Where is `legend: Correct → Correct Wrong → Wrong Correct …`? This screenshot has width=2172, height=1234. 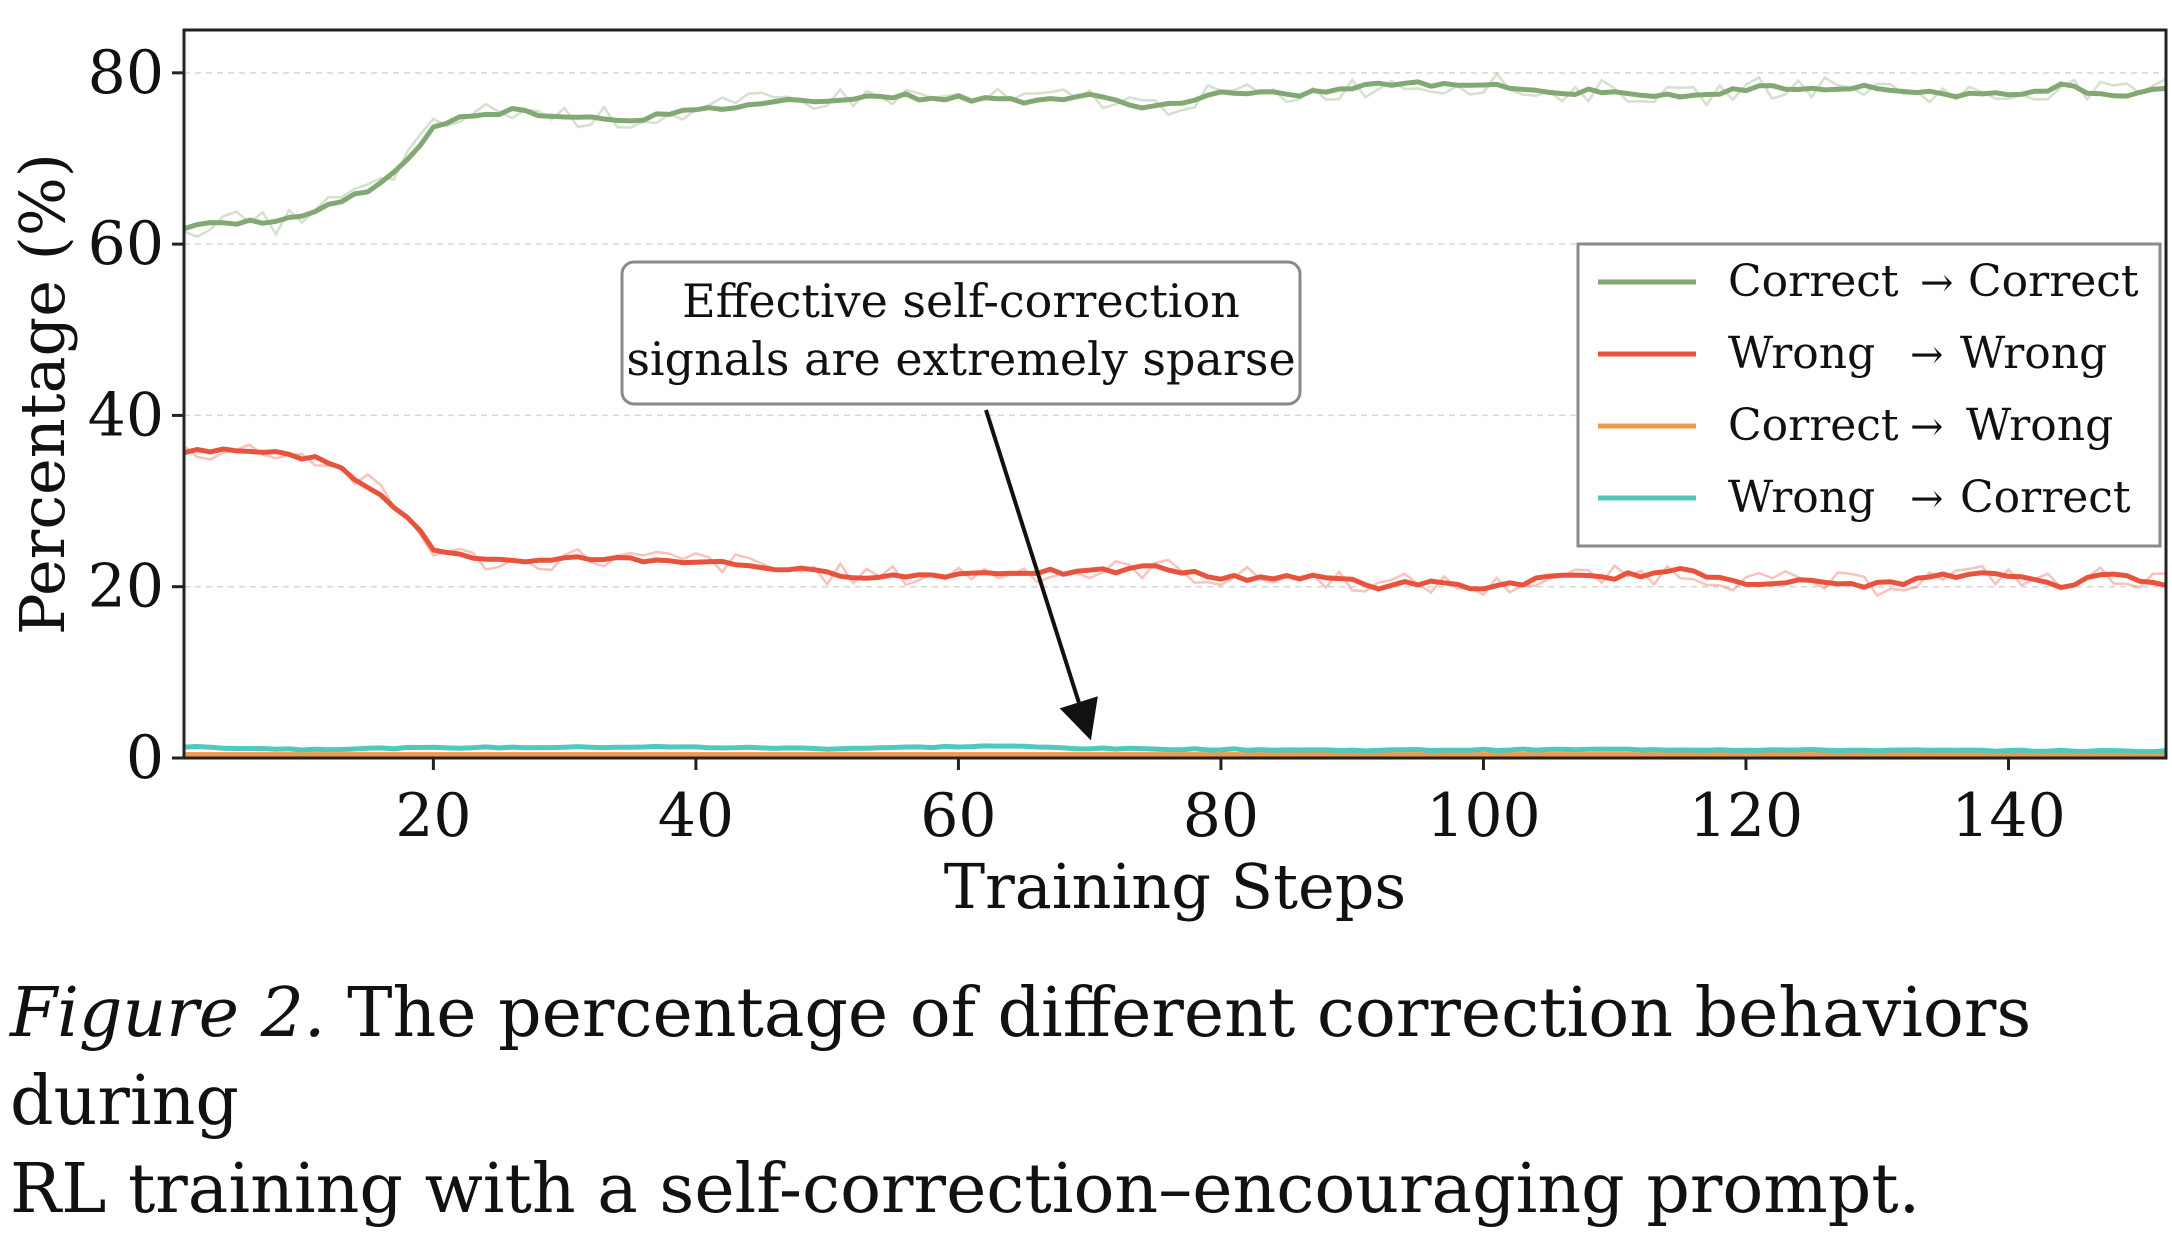 legend: Correct → Correct Wrong → Wrong Correct … is located at coordinates (1869, 395).